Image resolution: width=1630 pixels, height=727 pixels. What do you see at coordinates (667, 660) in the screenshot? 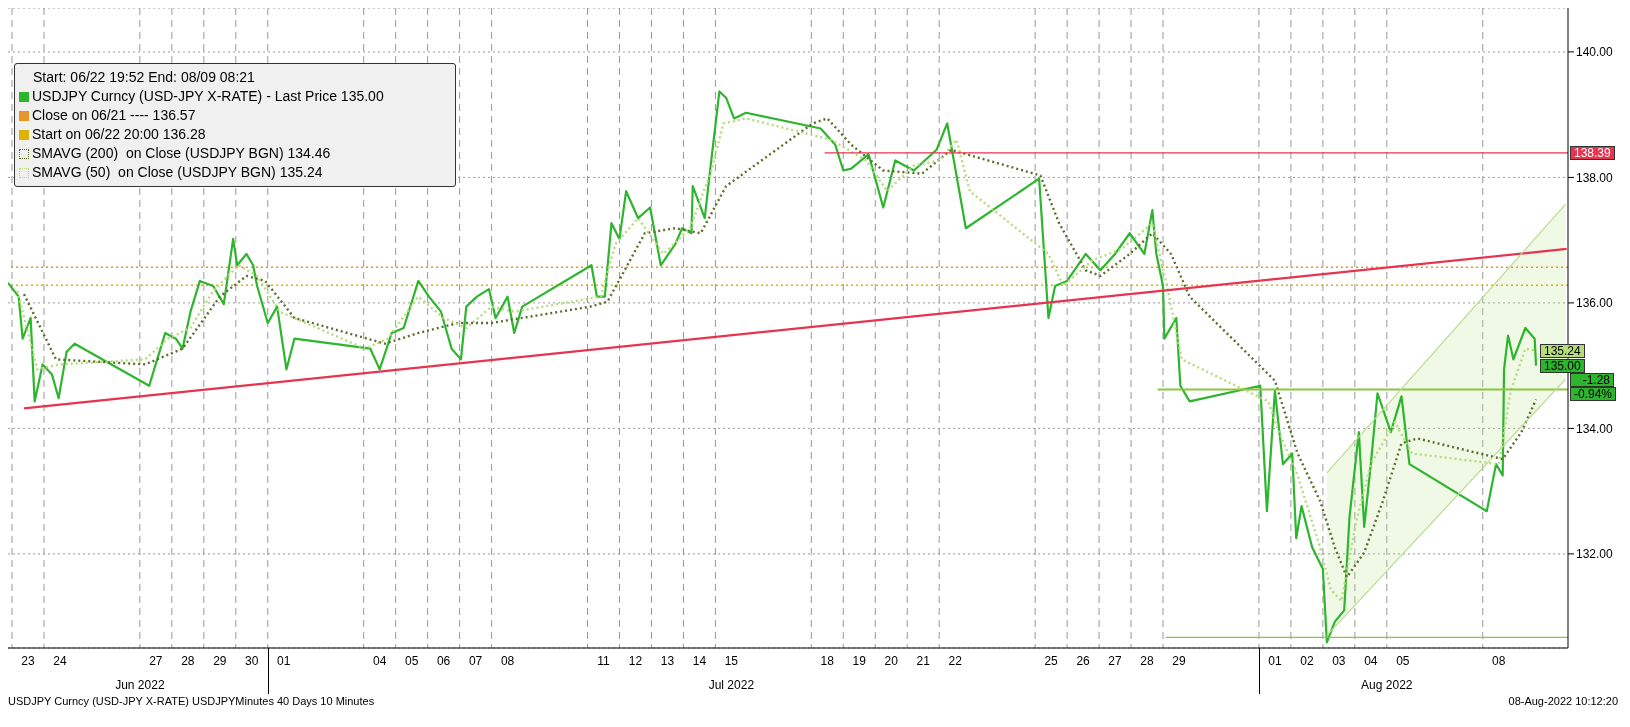
I see `x-tick-label: 13` at bounding box center [667, 660].